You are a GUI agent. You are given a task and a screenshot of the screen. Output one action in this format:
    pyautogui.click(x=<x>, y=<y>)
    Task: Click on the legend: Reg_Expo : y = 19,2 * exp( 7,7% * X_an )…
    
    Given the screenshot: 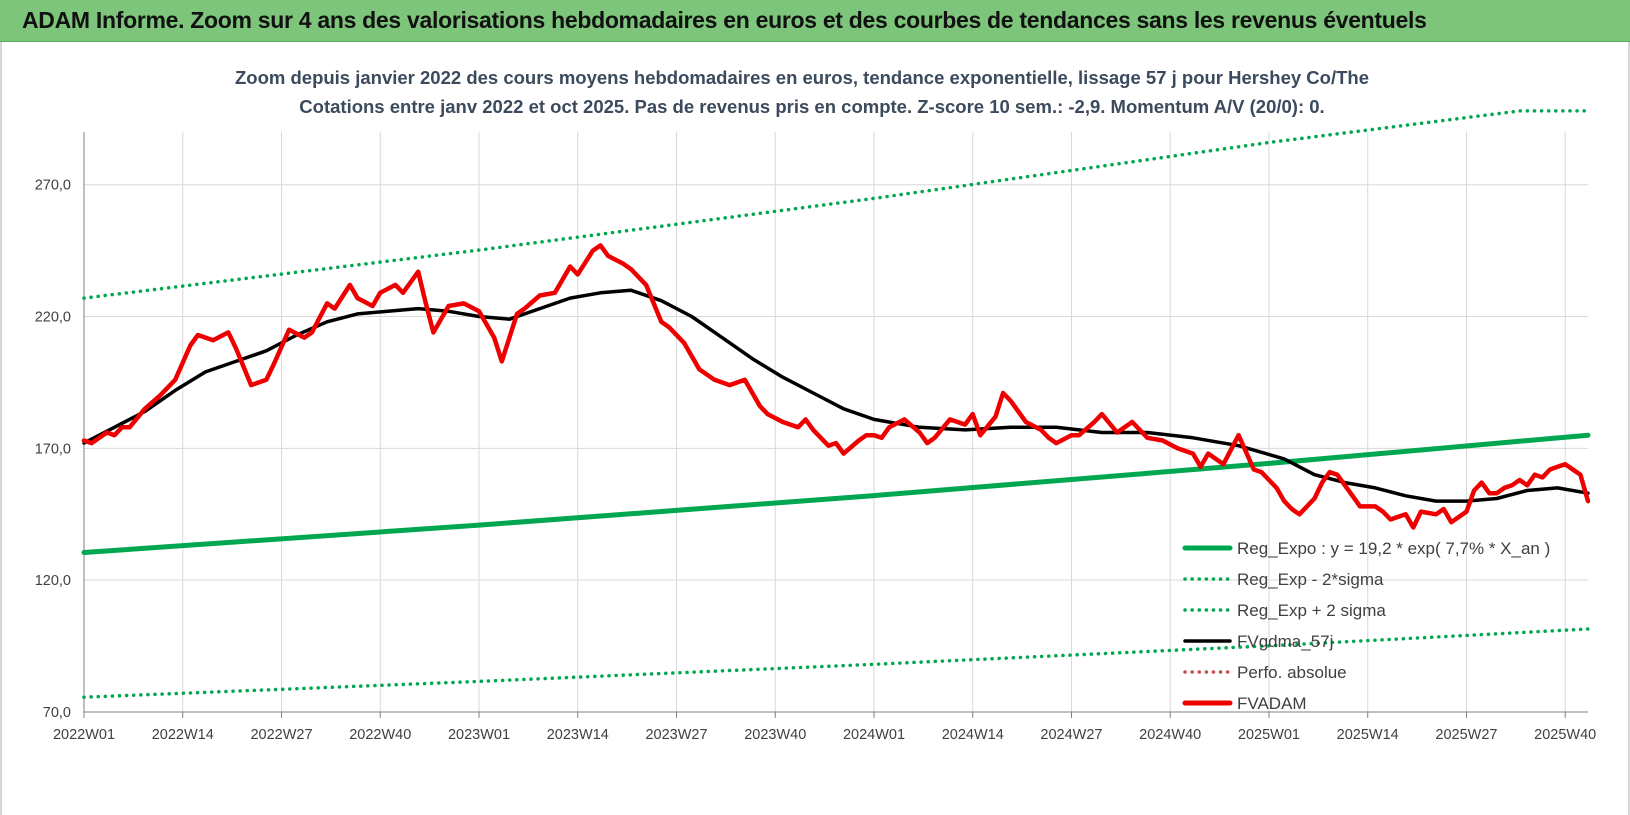 What is the action you would take?
    pyautogui.click(x=1366, y=626)
    